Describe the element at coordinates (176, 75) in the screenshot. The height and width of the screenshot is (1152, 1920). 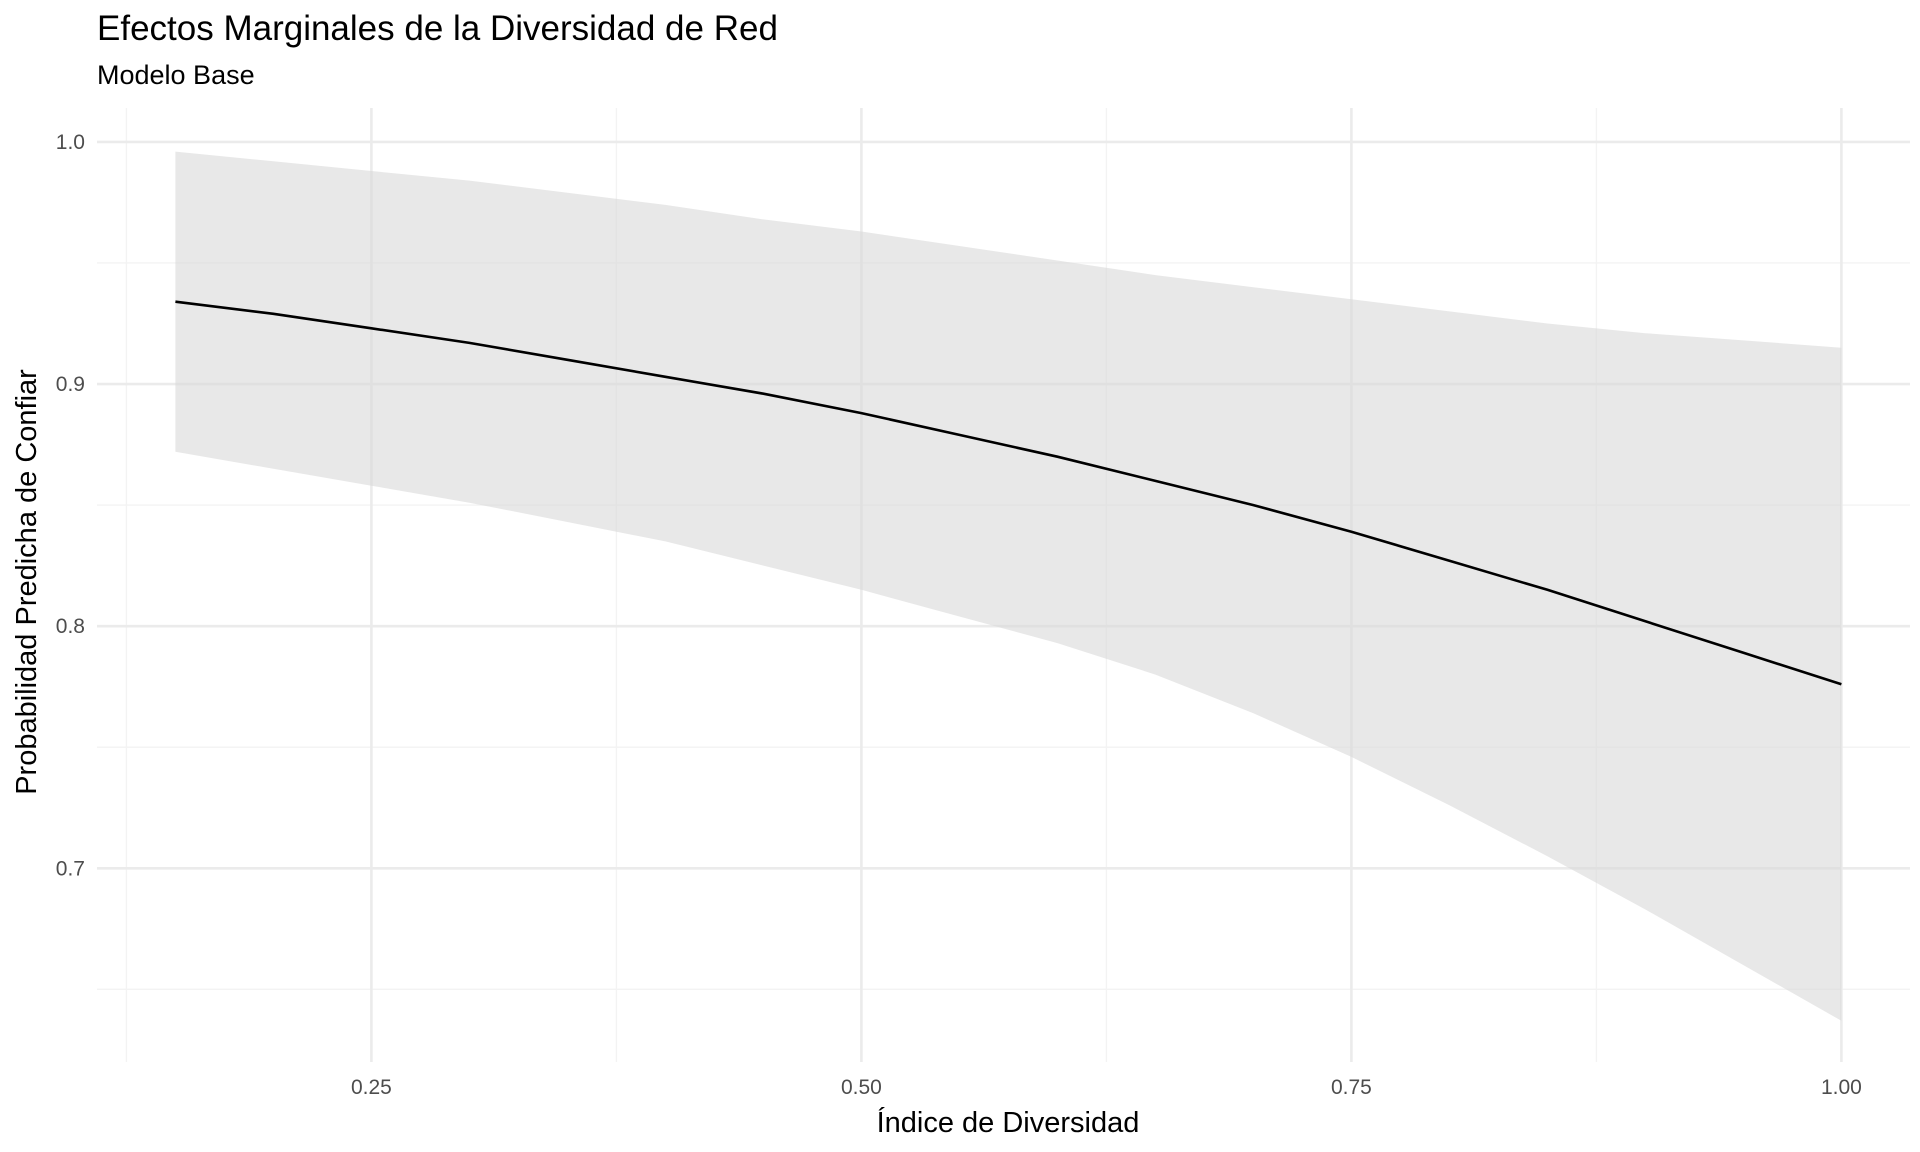
I see `chart-subtitle: Modelo Base` at that location.